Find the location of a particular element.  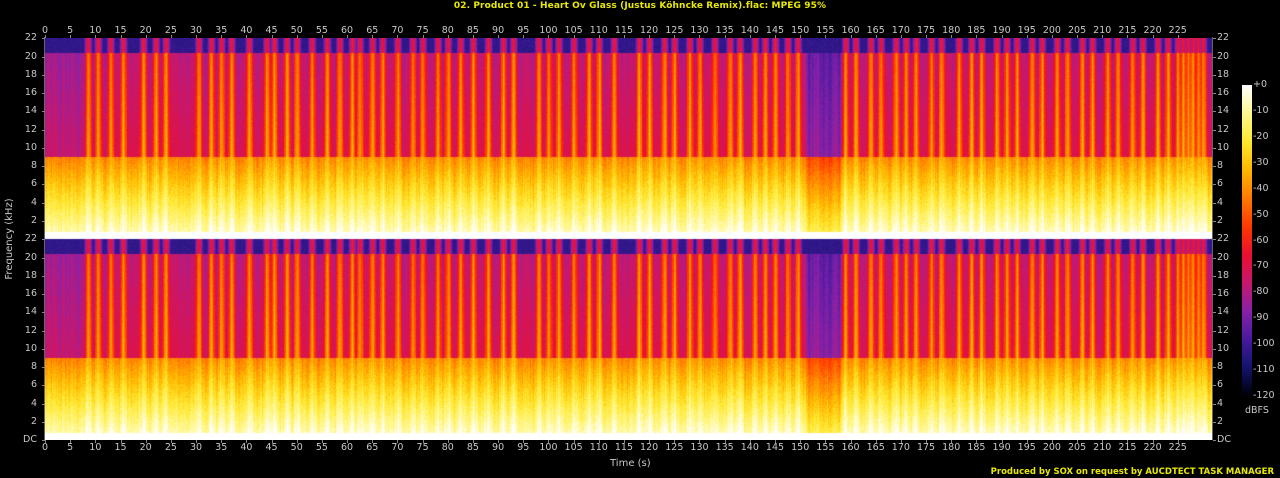

x-tick-label: 95 is located at coordinates (523, 30).